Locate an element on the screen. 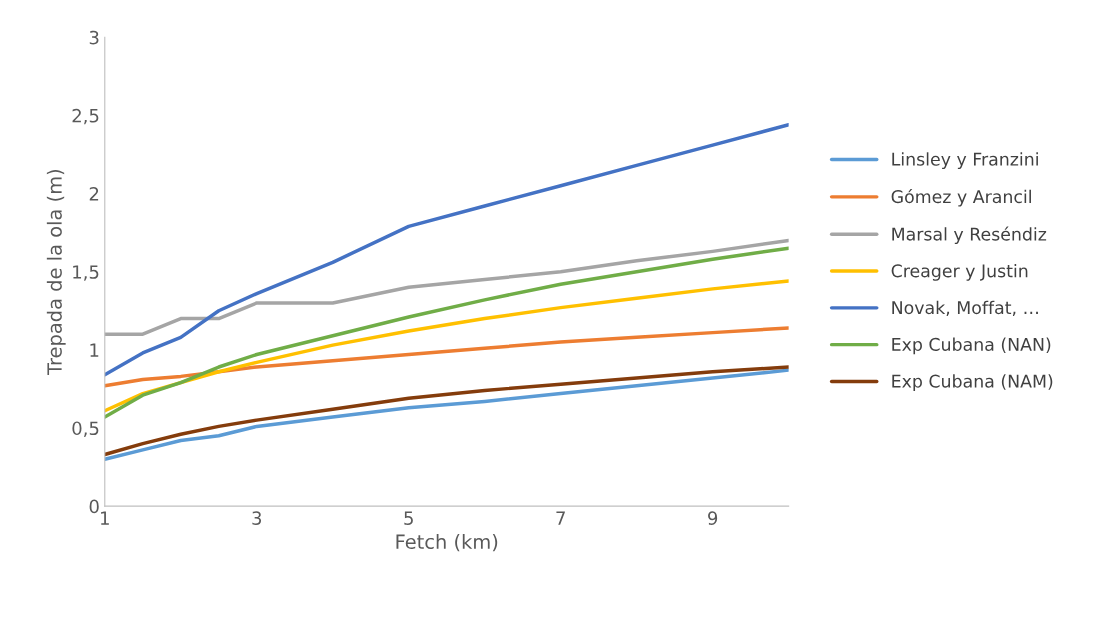 The width and height of the screenshot is (1103, 621). y-axis-title: Trepada de la ola (m) is located at coordinates (56, 273).